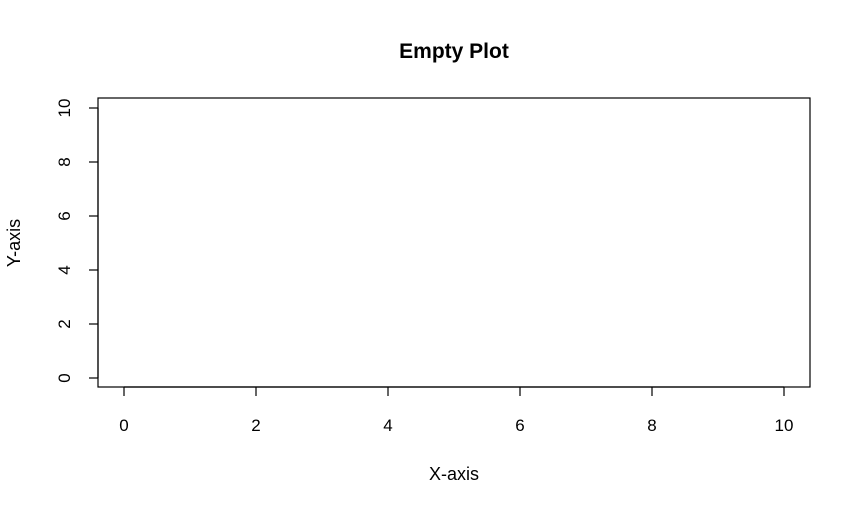  What do you see at coordinates (456, 411) in the screenshot?
I see `x-axis-ticks: 0 2 4 6 8 10` at bounding box center [456, 411].